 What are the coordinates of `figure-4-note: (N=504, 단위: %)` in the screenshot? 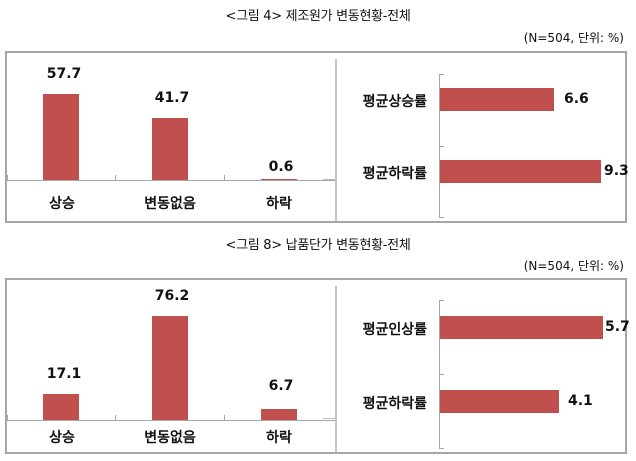 It's located at (573, 38).